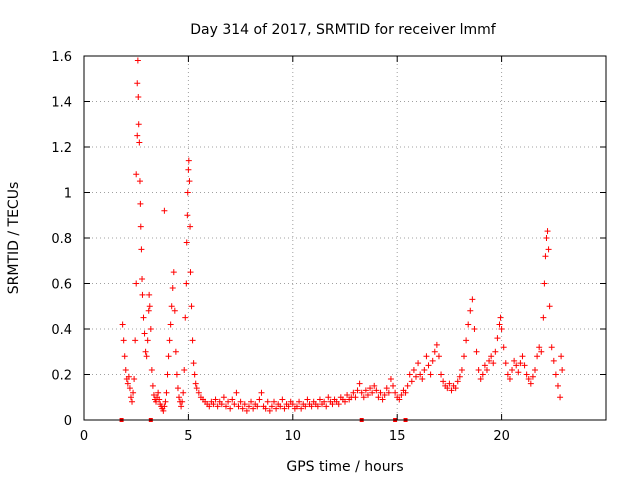 This screenshot has width=640, height=480. Describe the element at coordinates (61, 57) in the screenshot. I see `y-tick-label: 1.6` at that location.